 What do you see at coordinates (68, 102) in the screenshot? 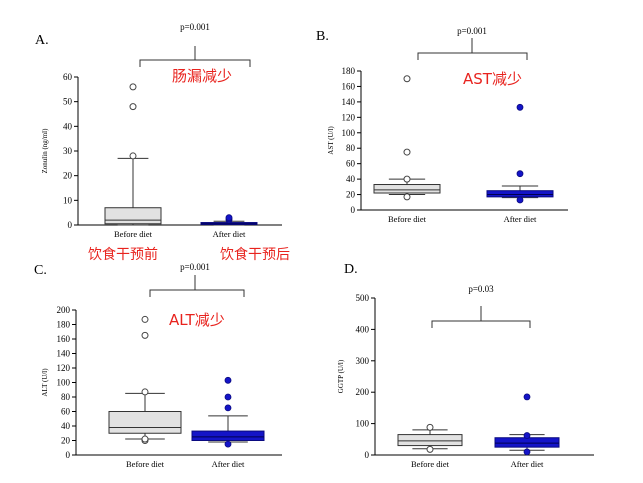
I see `y-tick-label: 50` at bounding box center [68, 102].